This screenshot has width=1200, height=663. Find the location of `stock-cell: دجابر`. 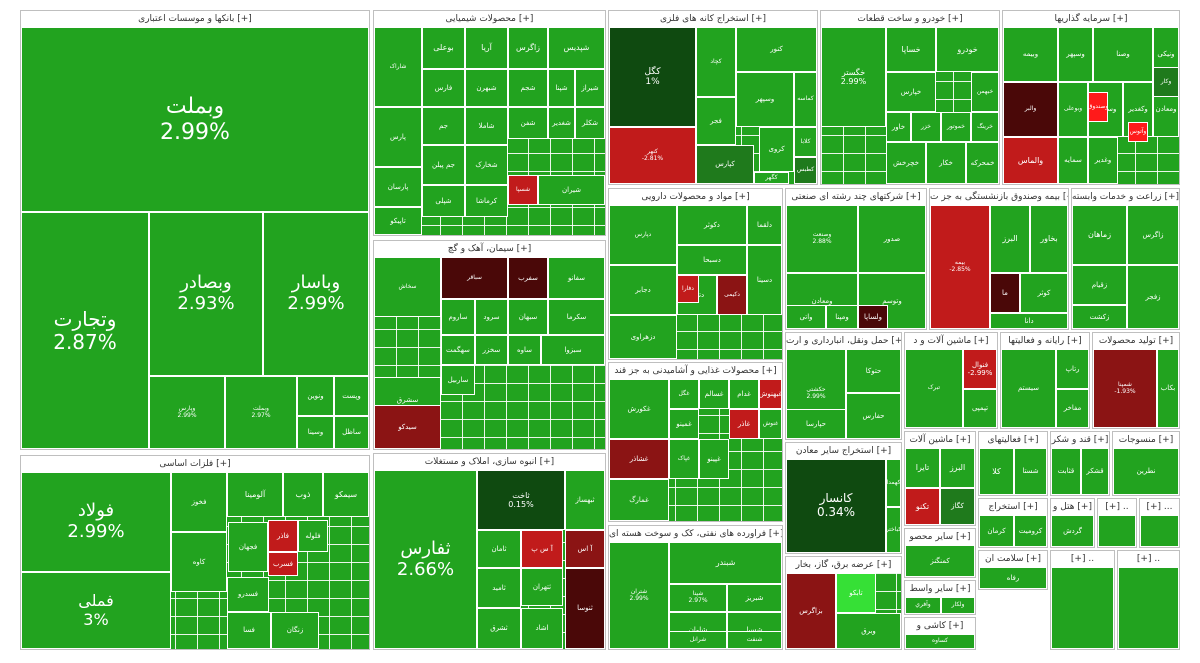

stock-cell: دجابر is located at coordinates (643, 290).